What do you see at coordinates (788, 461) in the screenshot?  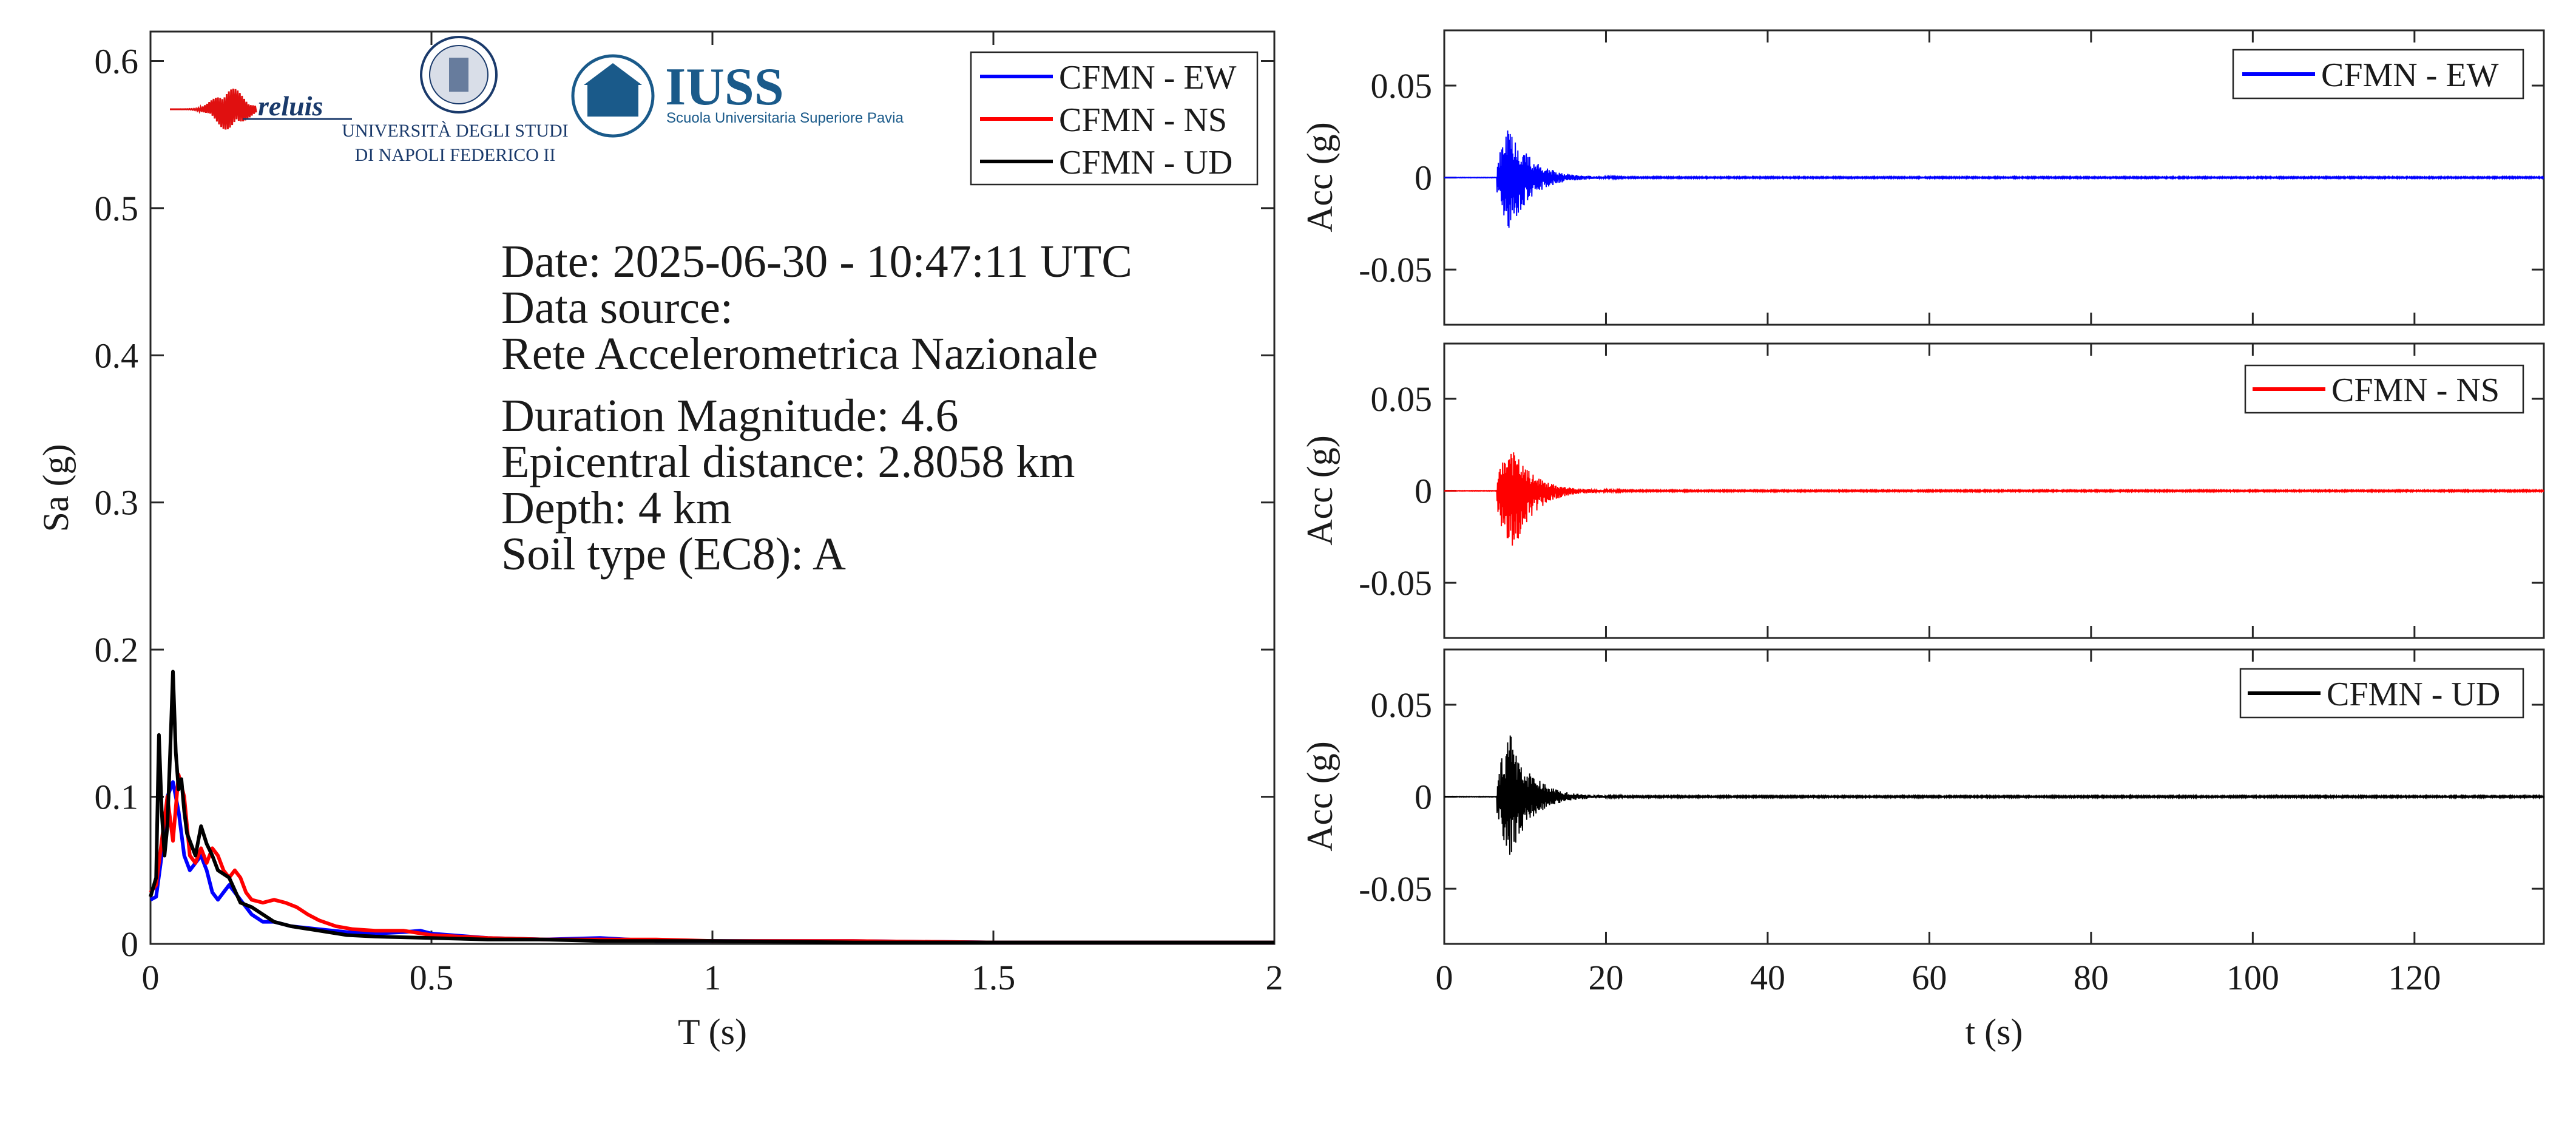 I see `info-distance: Epicentral distance: 2.8058 km` at bounding box center [788, 461].